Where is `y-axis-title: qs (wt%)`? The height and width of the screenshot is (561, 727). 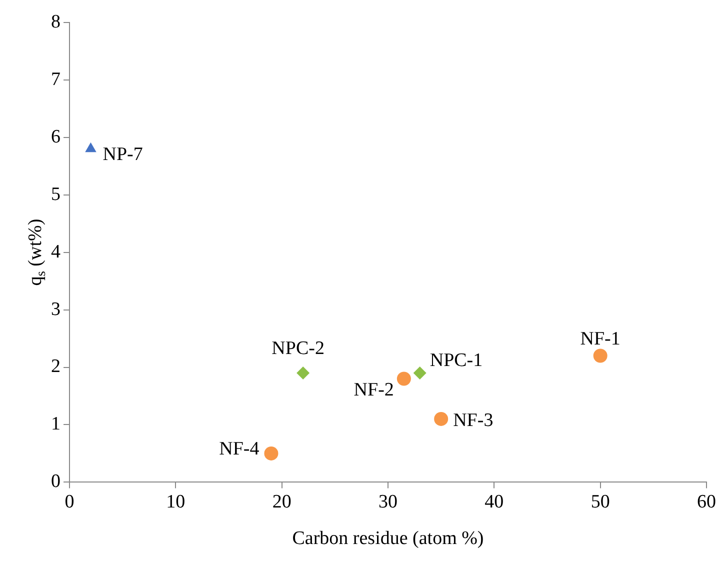 y-axis-title: qs (wt%) is located at coordinates (36, 252).